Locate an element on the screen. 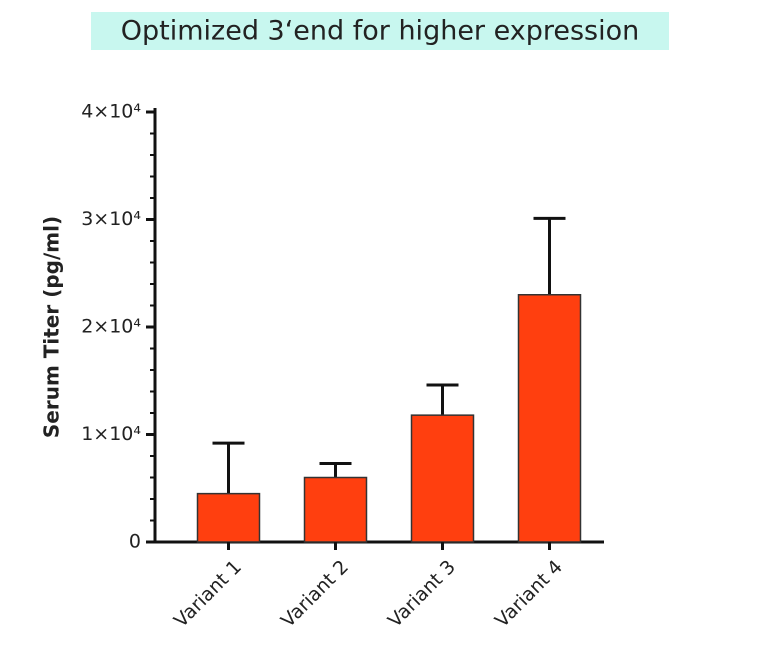 The image size is (761, 666). y-tick-label: 0 is located at coordinates (135, 542).